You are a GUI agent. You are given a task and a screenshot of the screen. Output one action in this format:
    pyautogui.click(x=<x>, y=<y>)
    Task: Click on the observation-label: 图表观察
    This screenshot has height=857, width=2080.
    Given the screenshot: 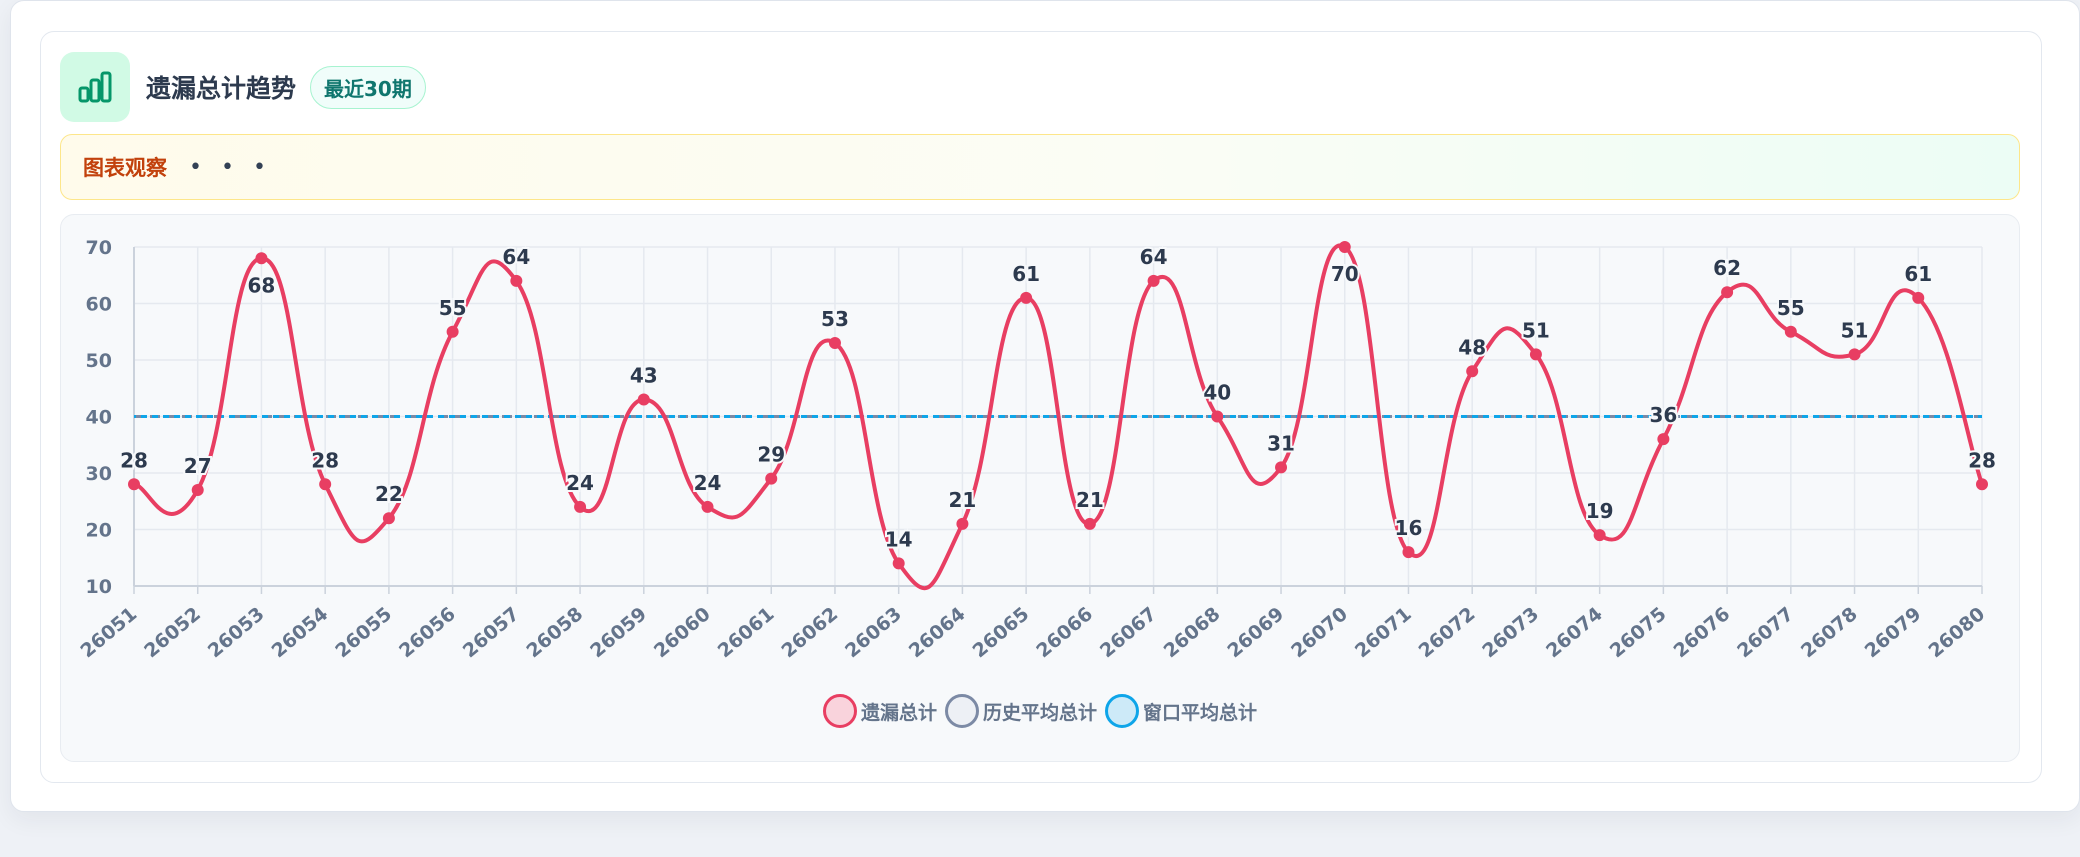 What is the action you would take?
    pyautogui.click(x=125, y=168)
    